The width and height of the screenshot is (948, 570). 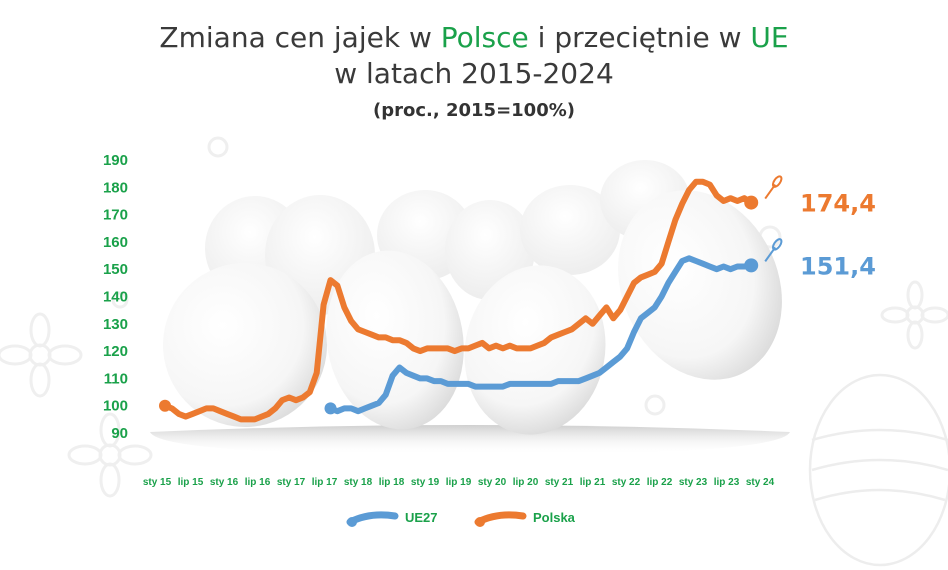 What do you see at coordinates (838, 235) in the screenshot?
I see `end-labels: 174,4 151,4` at bounding box center [838, 235].